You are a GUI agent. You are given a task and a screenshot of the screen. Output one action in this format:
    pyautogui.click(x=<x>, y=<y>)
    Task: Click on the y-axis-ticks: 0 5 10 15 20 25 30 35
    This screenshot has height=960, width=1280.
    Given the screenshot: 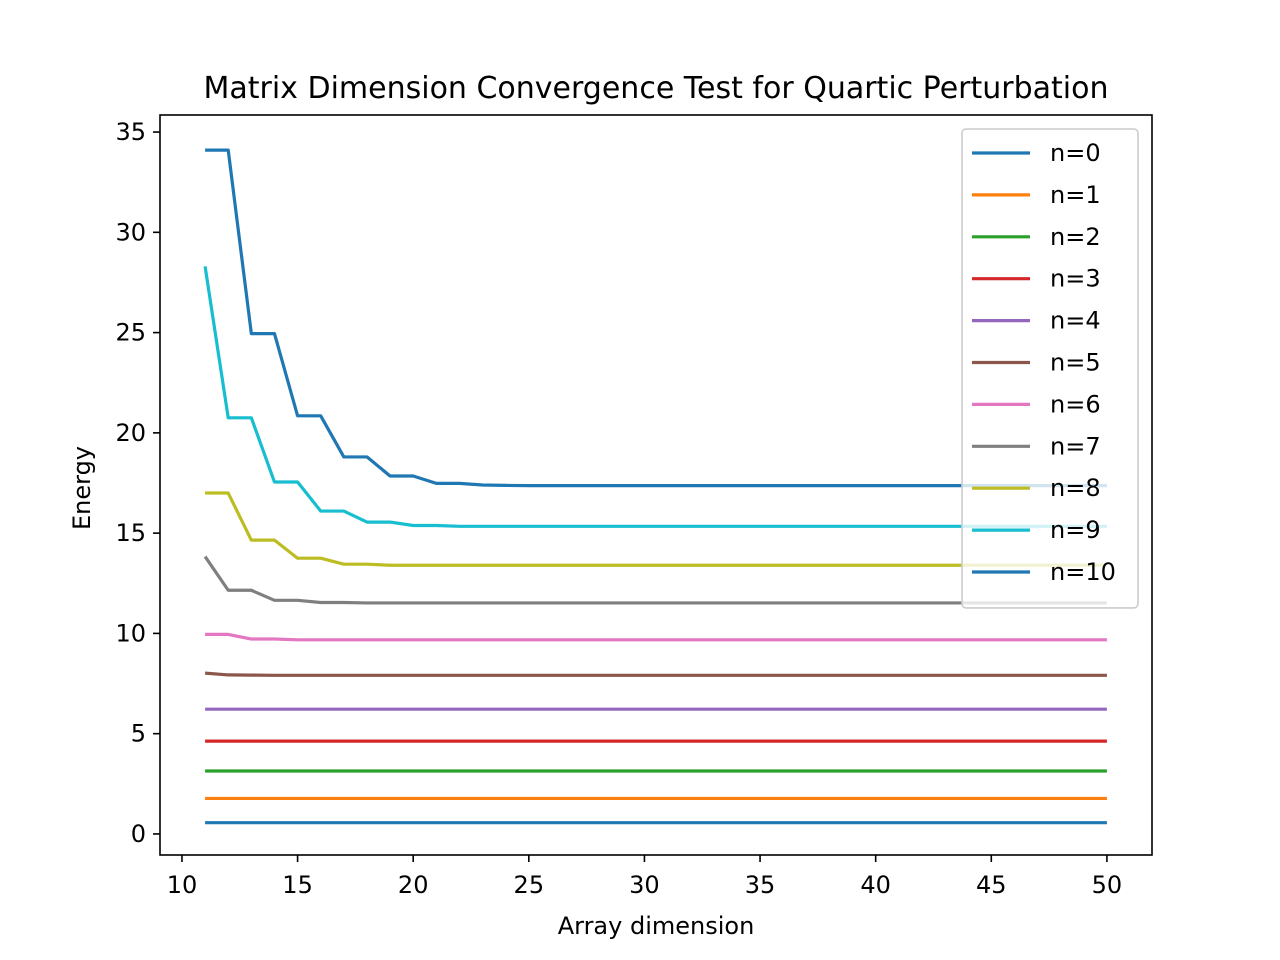 What is the action you would take?
    pyautogui.click(x=137, y=483)
    